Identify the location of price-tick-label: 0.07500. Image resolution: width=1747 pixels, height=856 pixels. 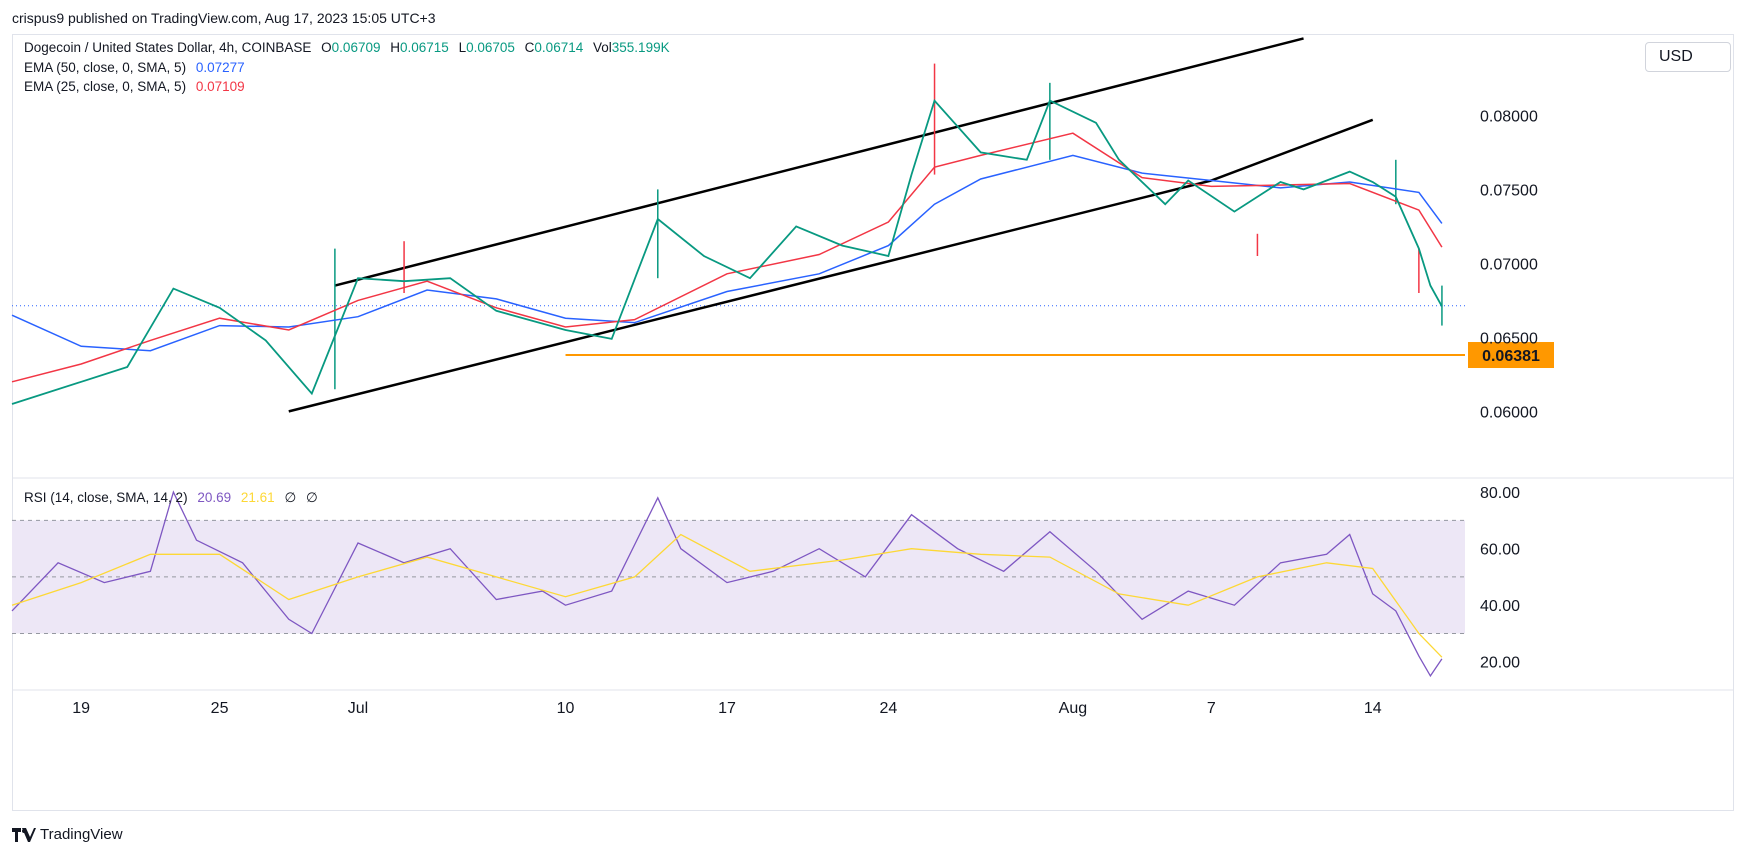
(1509, 190).